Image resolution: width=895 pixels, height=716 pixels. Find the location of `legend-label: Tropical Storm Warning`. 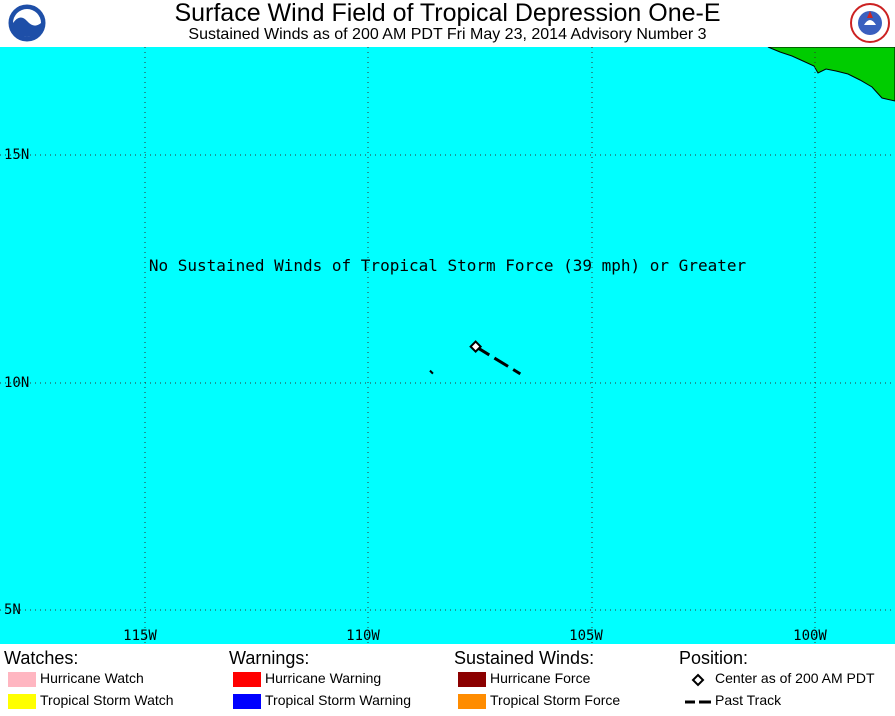

legend-label: Tropical Storm Warning is located at coordinates (338, 700).